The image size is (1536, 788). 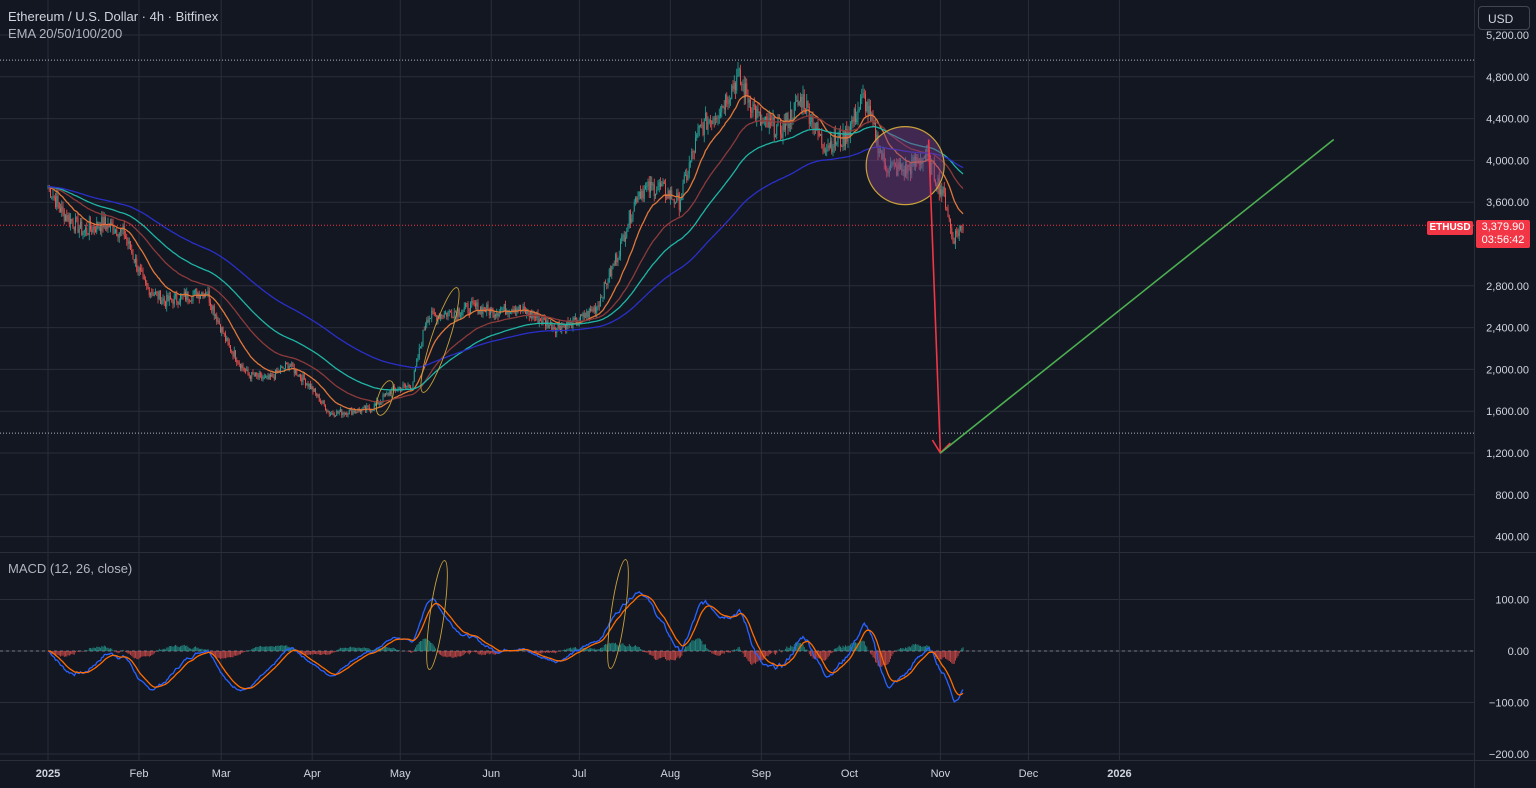 What do you see at coordinates (312, 774) in the screenshot?
I see `time-tick-label: Apr` at bounding box center [312, 774].